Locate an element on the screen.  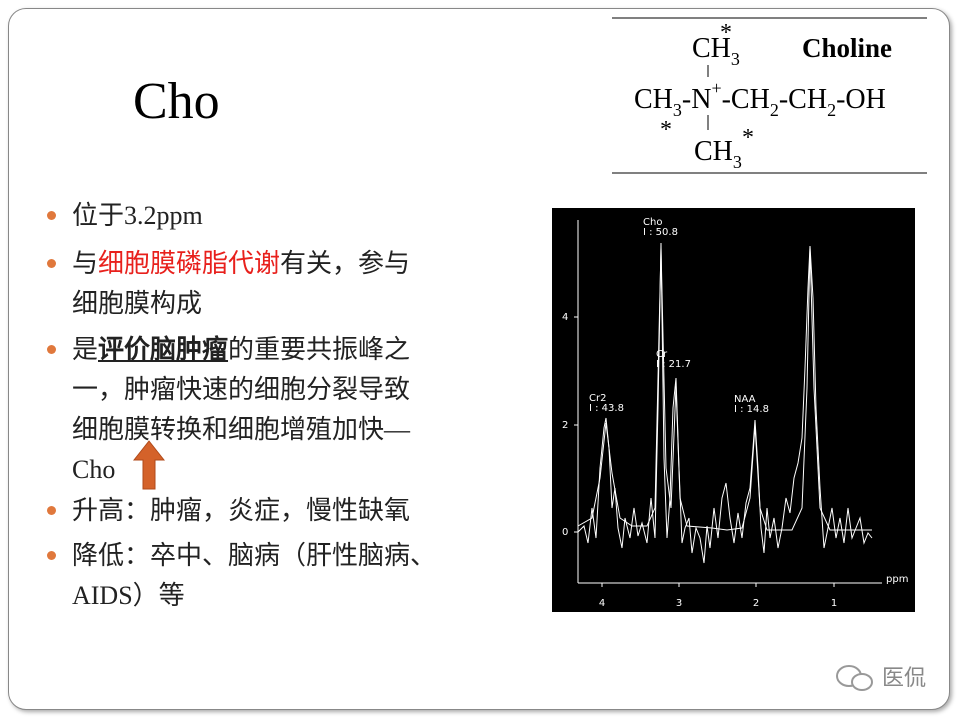
peak-integral: I : 50.8 is located at coordinates (660, 232).